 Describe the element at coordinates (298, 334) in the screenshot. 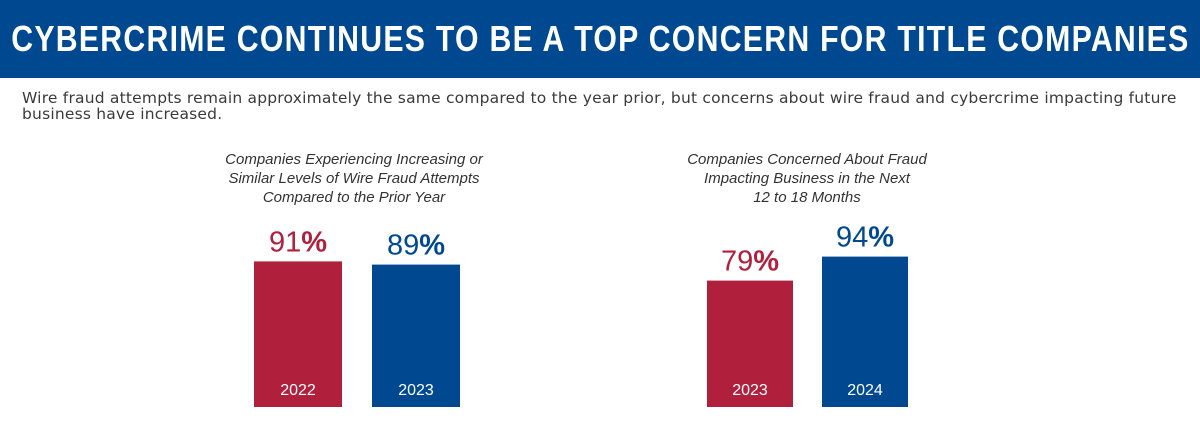

I see `bar-2022` at that location.